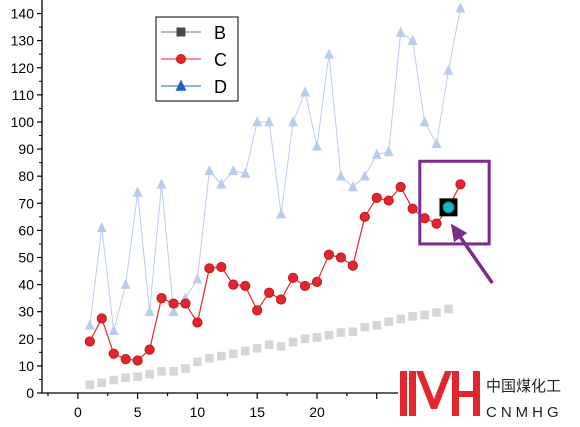 The width and height of the screenshot is (580, 427). What do you see at coordinates (193, 33) in the screenshot?
I see `legend-item-b: B` at bounding box center [193, 33].